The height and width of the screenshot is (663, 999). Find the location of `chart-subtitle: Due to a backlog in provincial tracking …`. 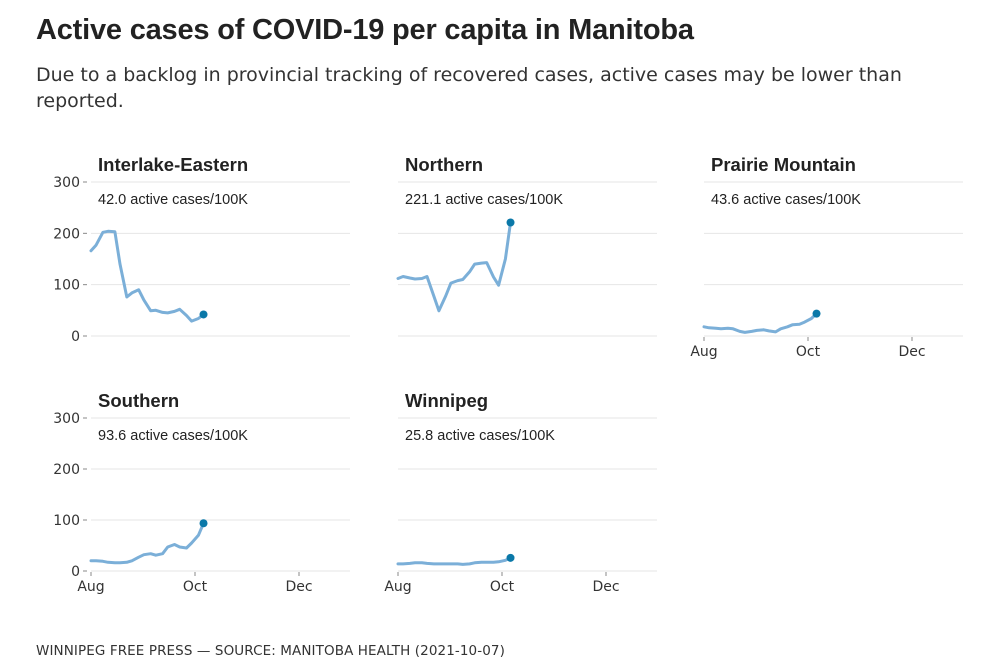

chart-subtitle: Due to a backlog in provincial tracking … is located at coordinates (469, 88).